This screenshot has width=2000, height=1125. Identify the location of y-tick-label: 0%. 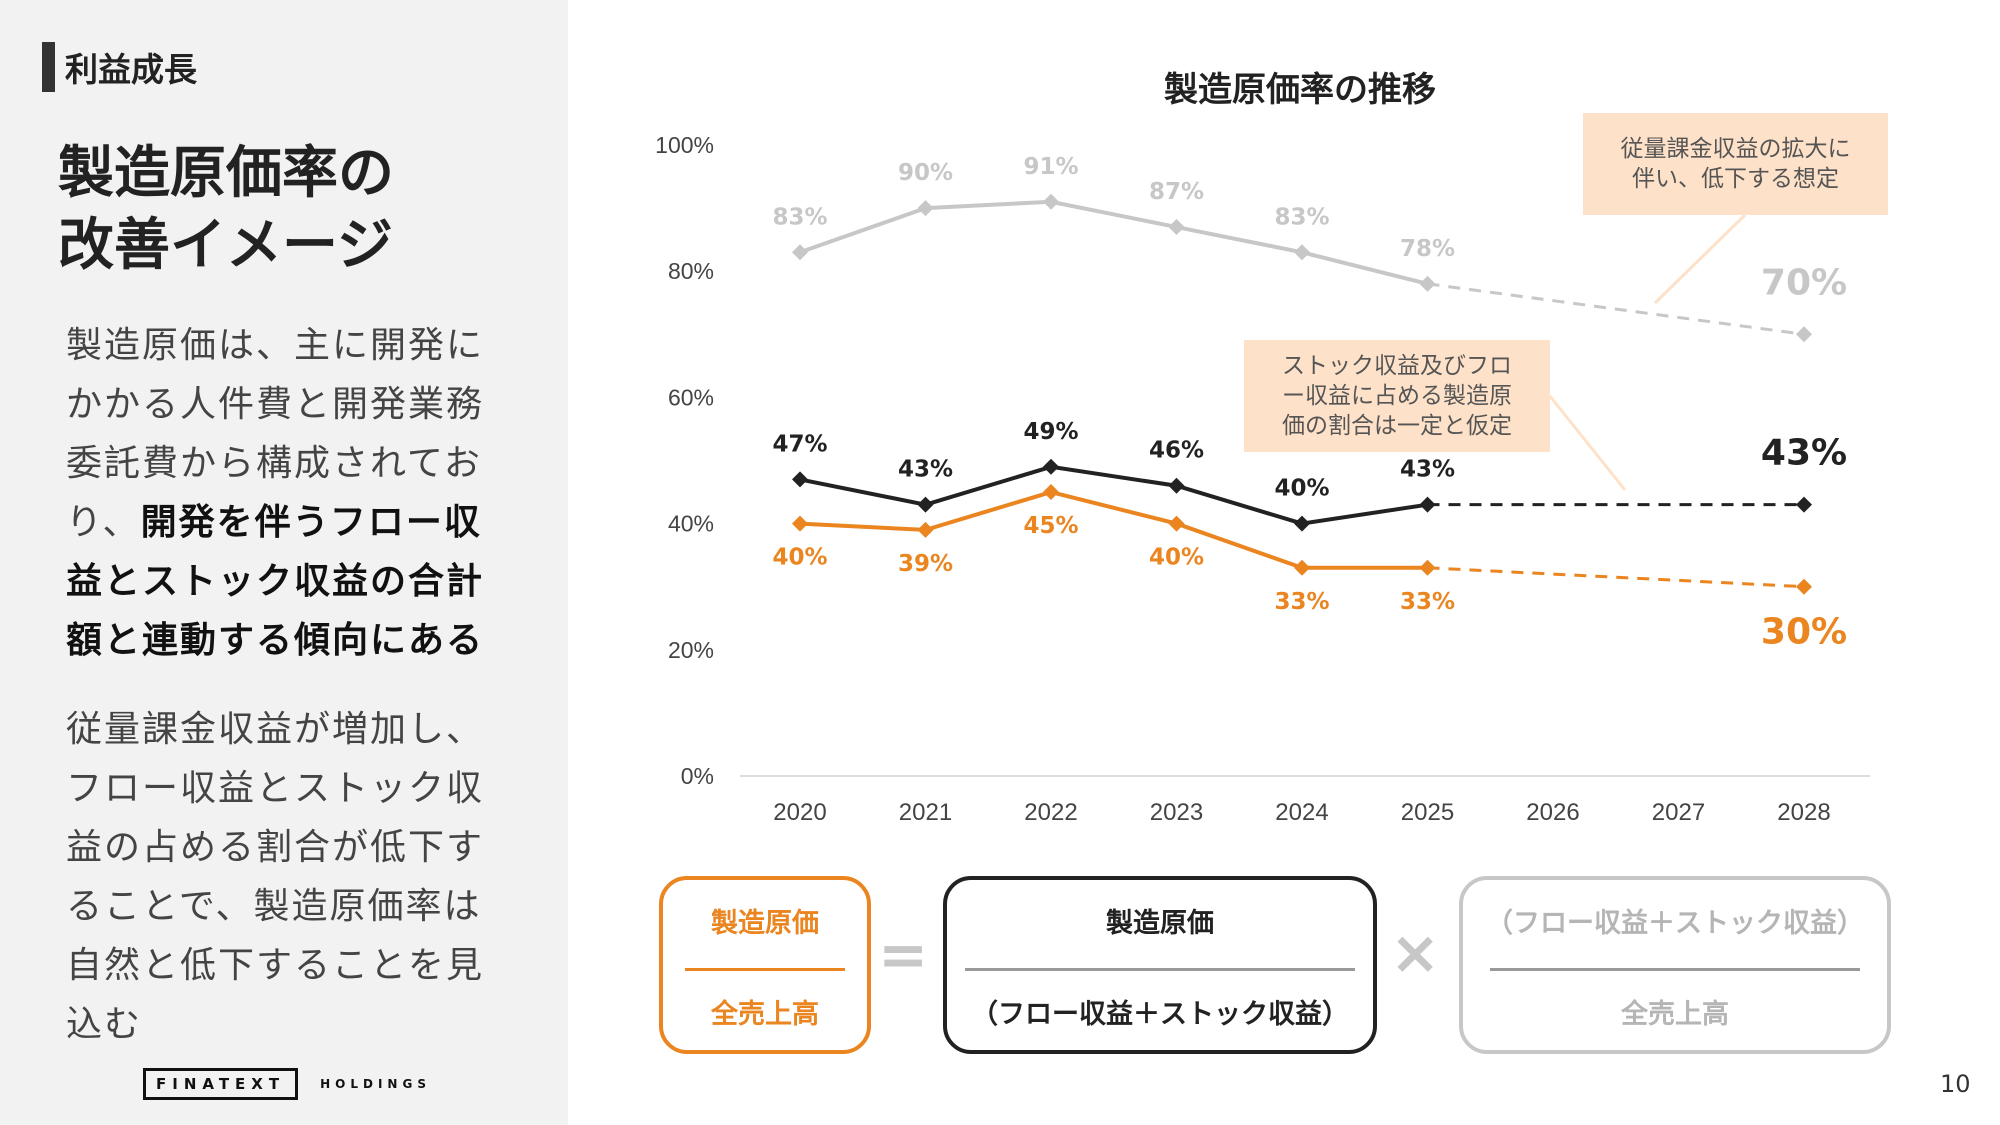
(697, 776).